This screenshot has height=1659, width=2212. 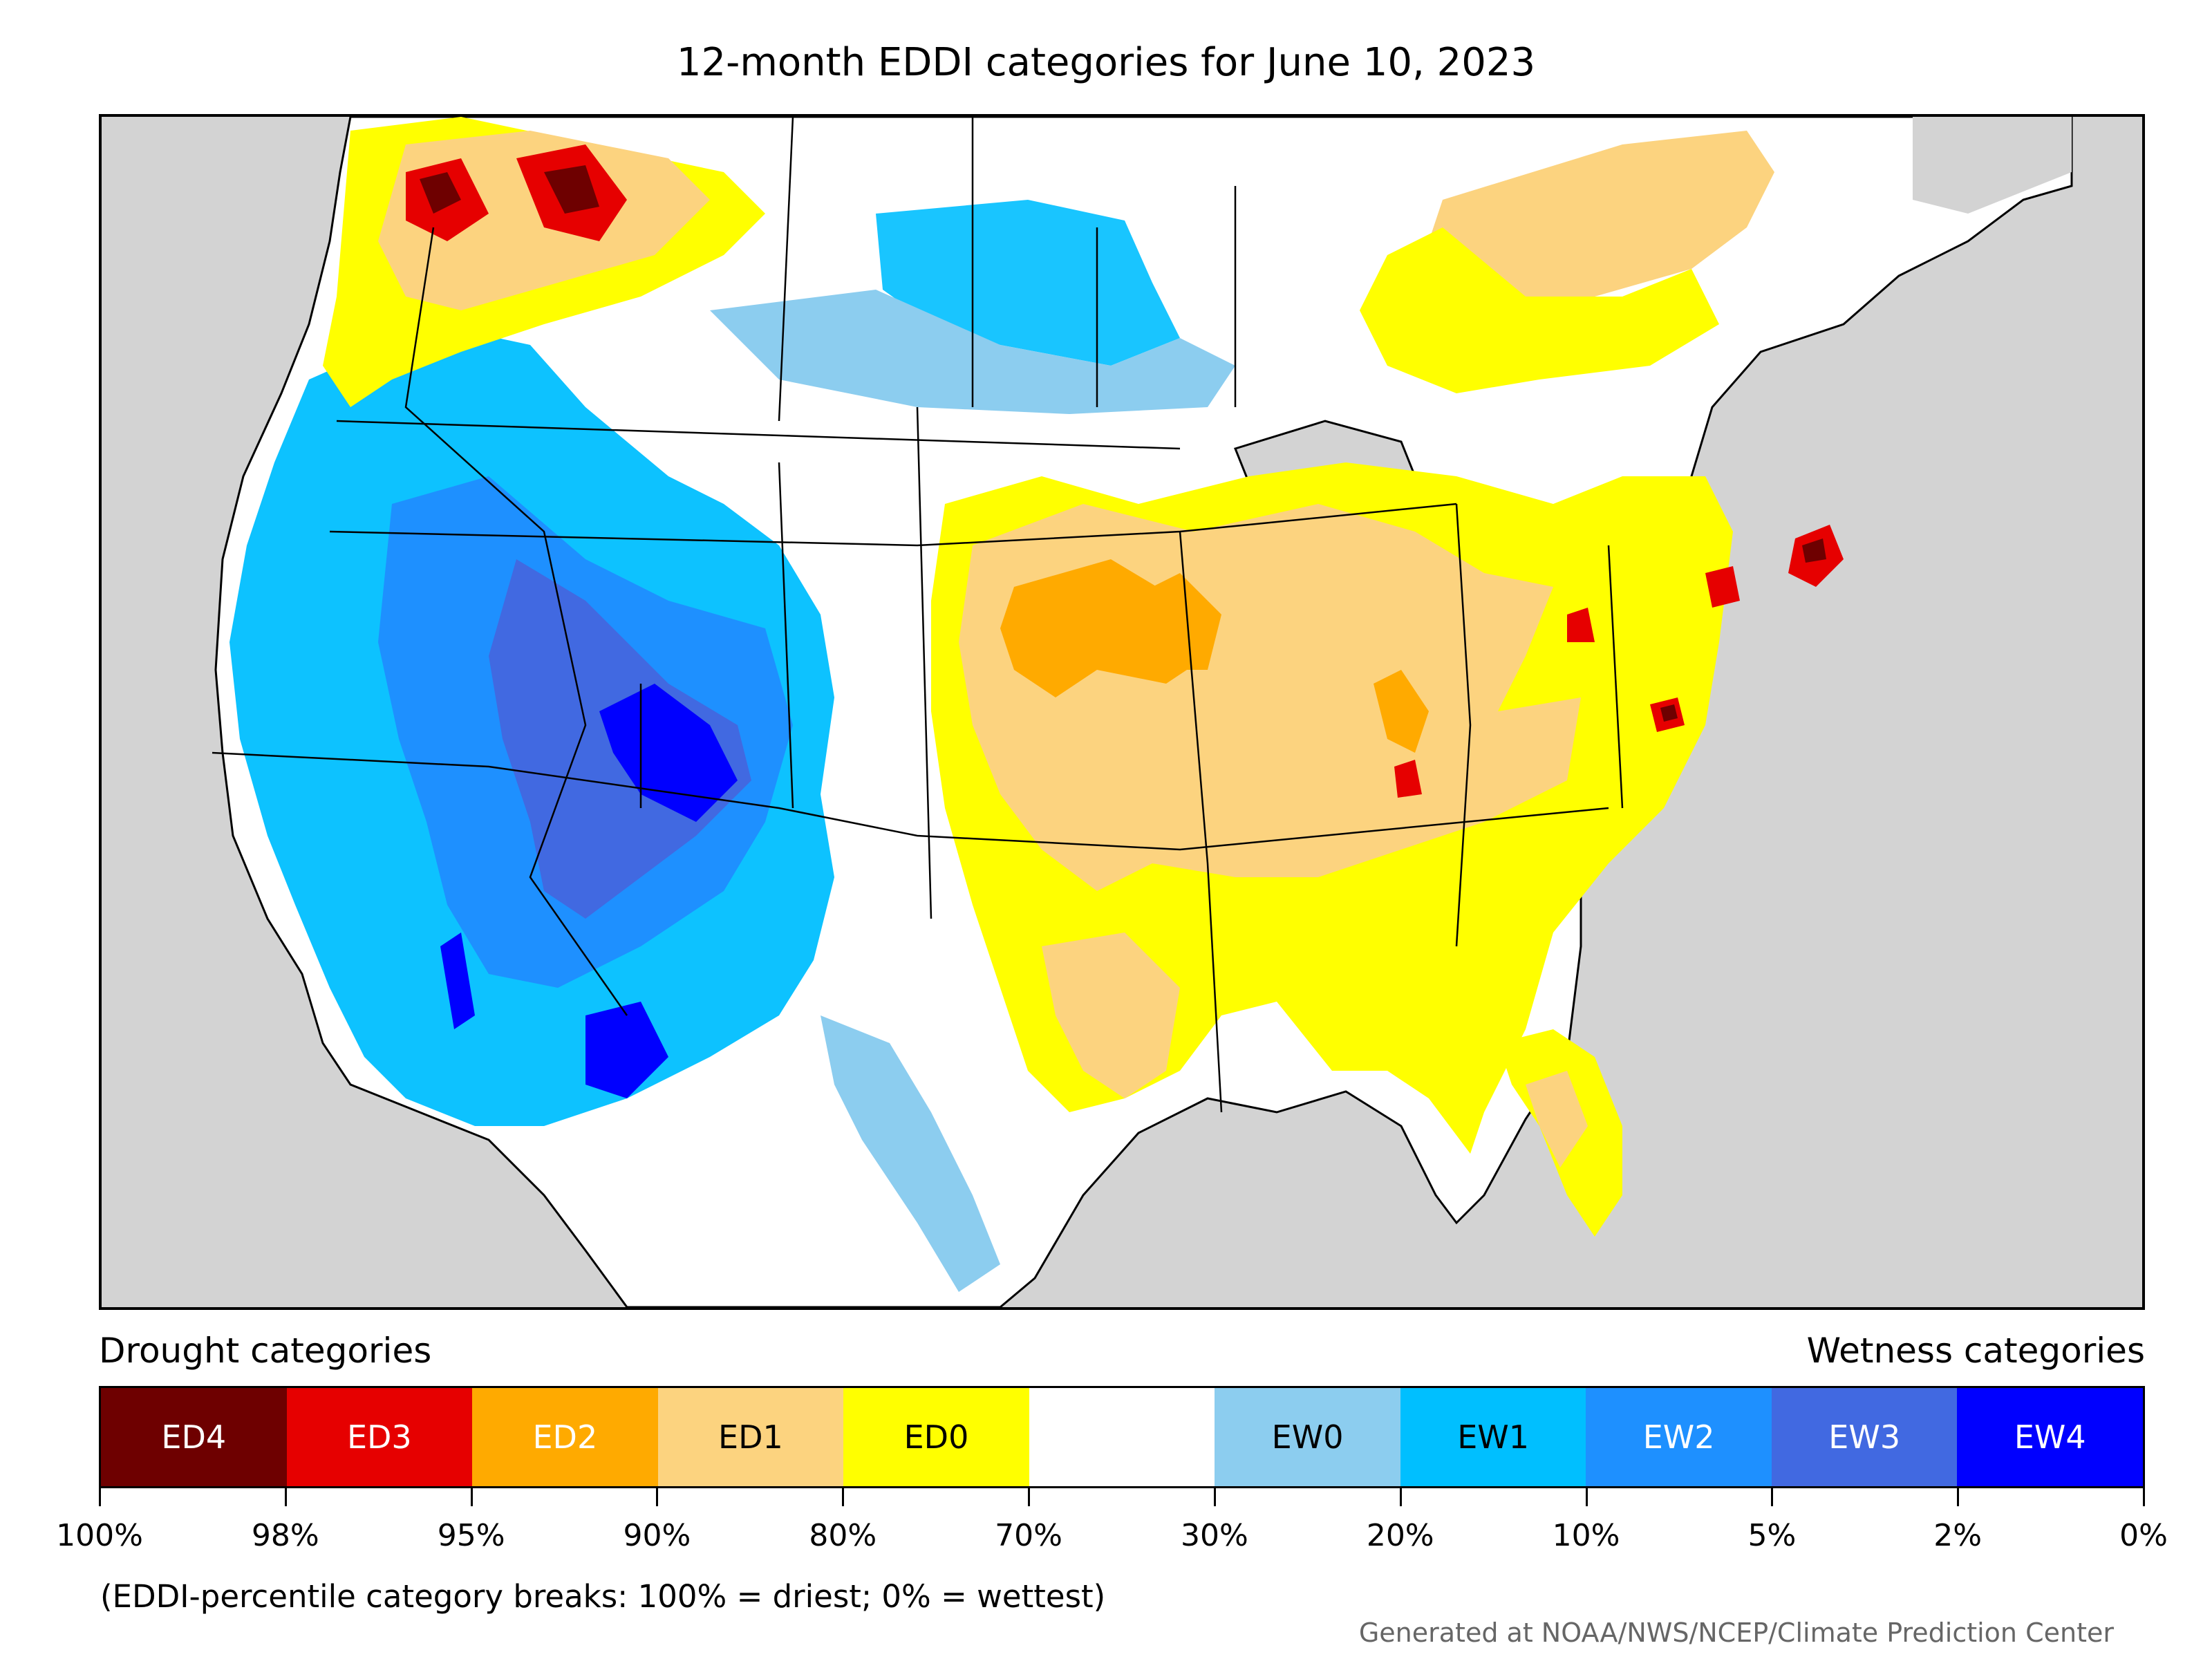 What do you see at coordinates (1586, 1535) in the screenshot?
I see `tick-label: 10%` at bounding box center [1586, 1535].